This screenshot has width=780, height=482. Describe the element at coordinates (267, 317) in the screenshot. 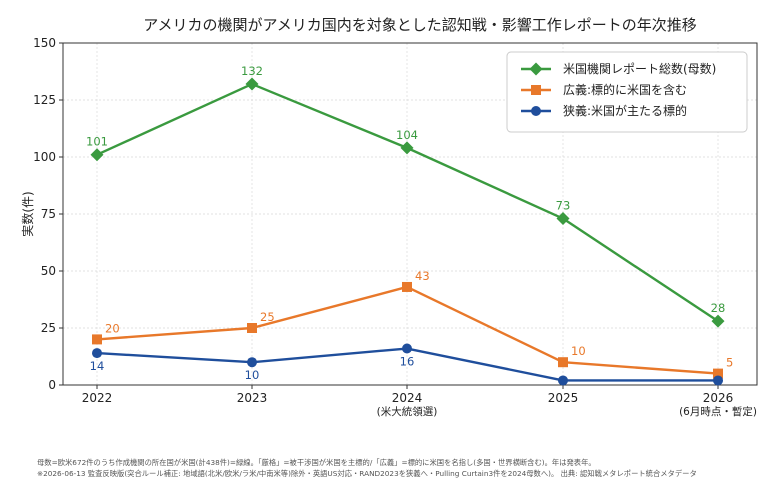

I see `data-label-s2: 25` at that location.